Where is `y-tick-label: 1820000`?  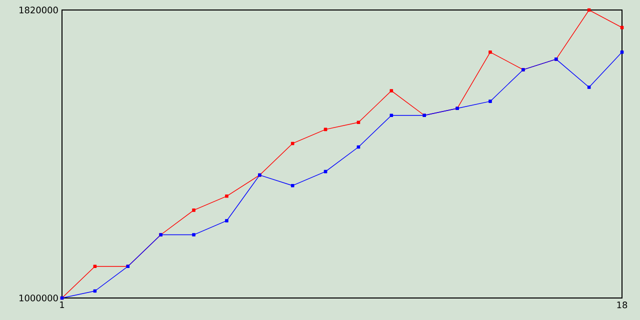
y-tick-label: 1820000 is located at coordinates (39, 10).